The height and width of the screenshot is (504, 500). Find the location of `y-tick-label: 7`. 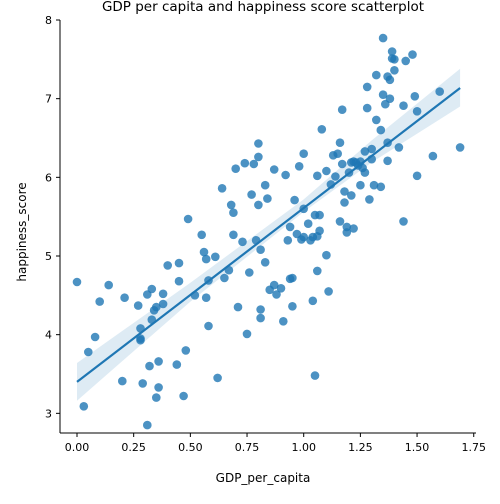

y-tick-label: 7 is located at coordinates (48, 99).